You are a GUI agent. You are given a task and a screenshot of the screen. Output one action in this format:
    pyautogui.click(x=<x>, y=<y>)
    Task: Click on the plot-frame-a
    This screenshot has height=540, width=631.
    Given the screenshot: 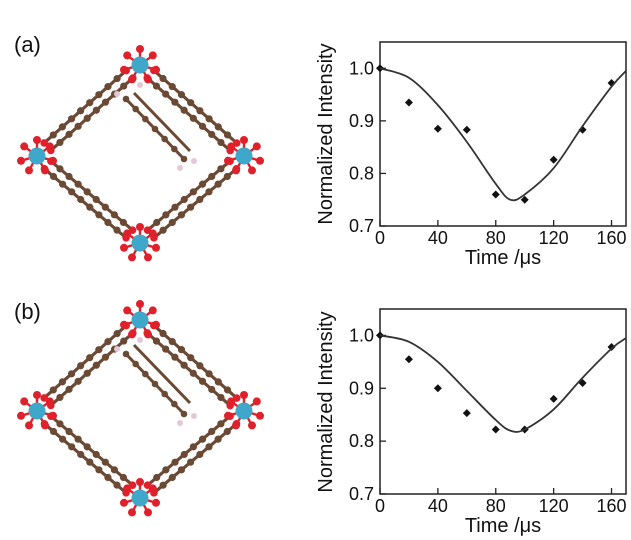 What is the action you would take?
    pyautogui.click(x=503, y=134)
    